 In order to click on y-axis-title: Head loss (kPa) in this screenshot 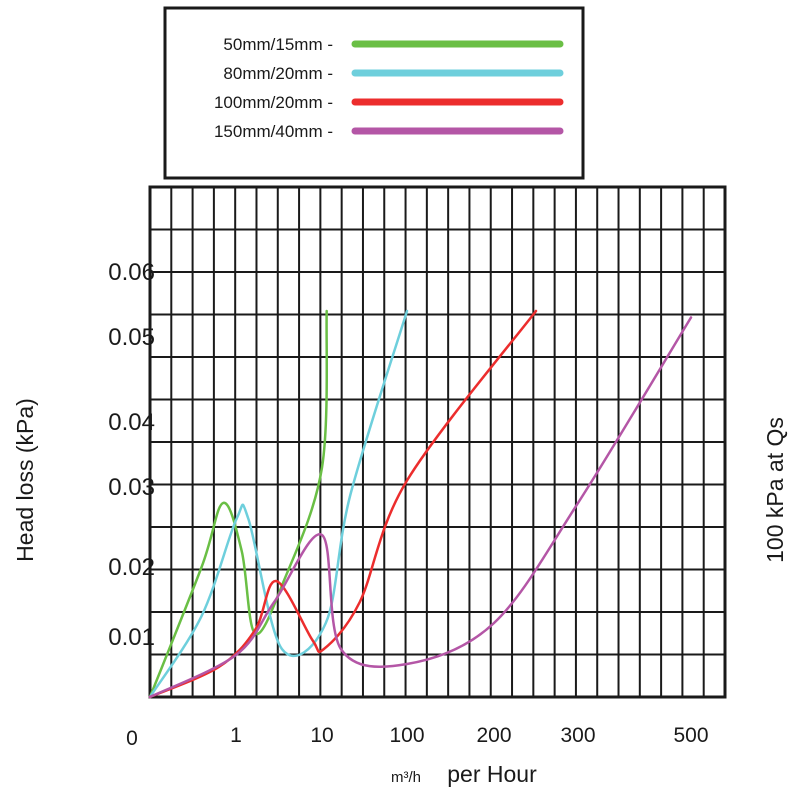, I will do `click(25, 480)`.